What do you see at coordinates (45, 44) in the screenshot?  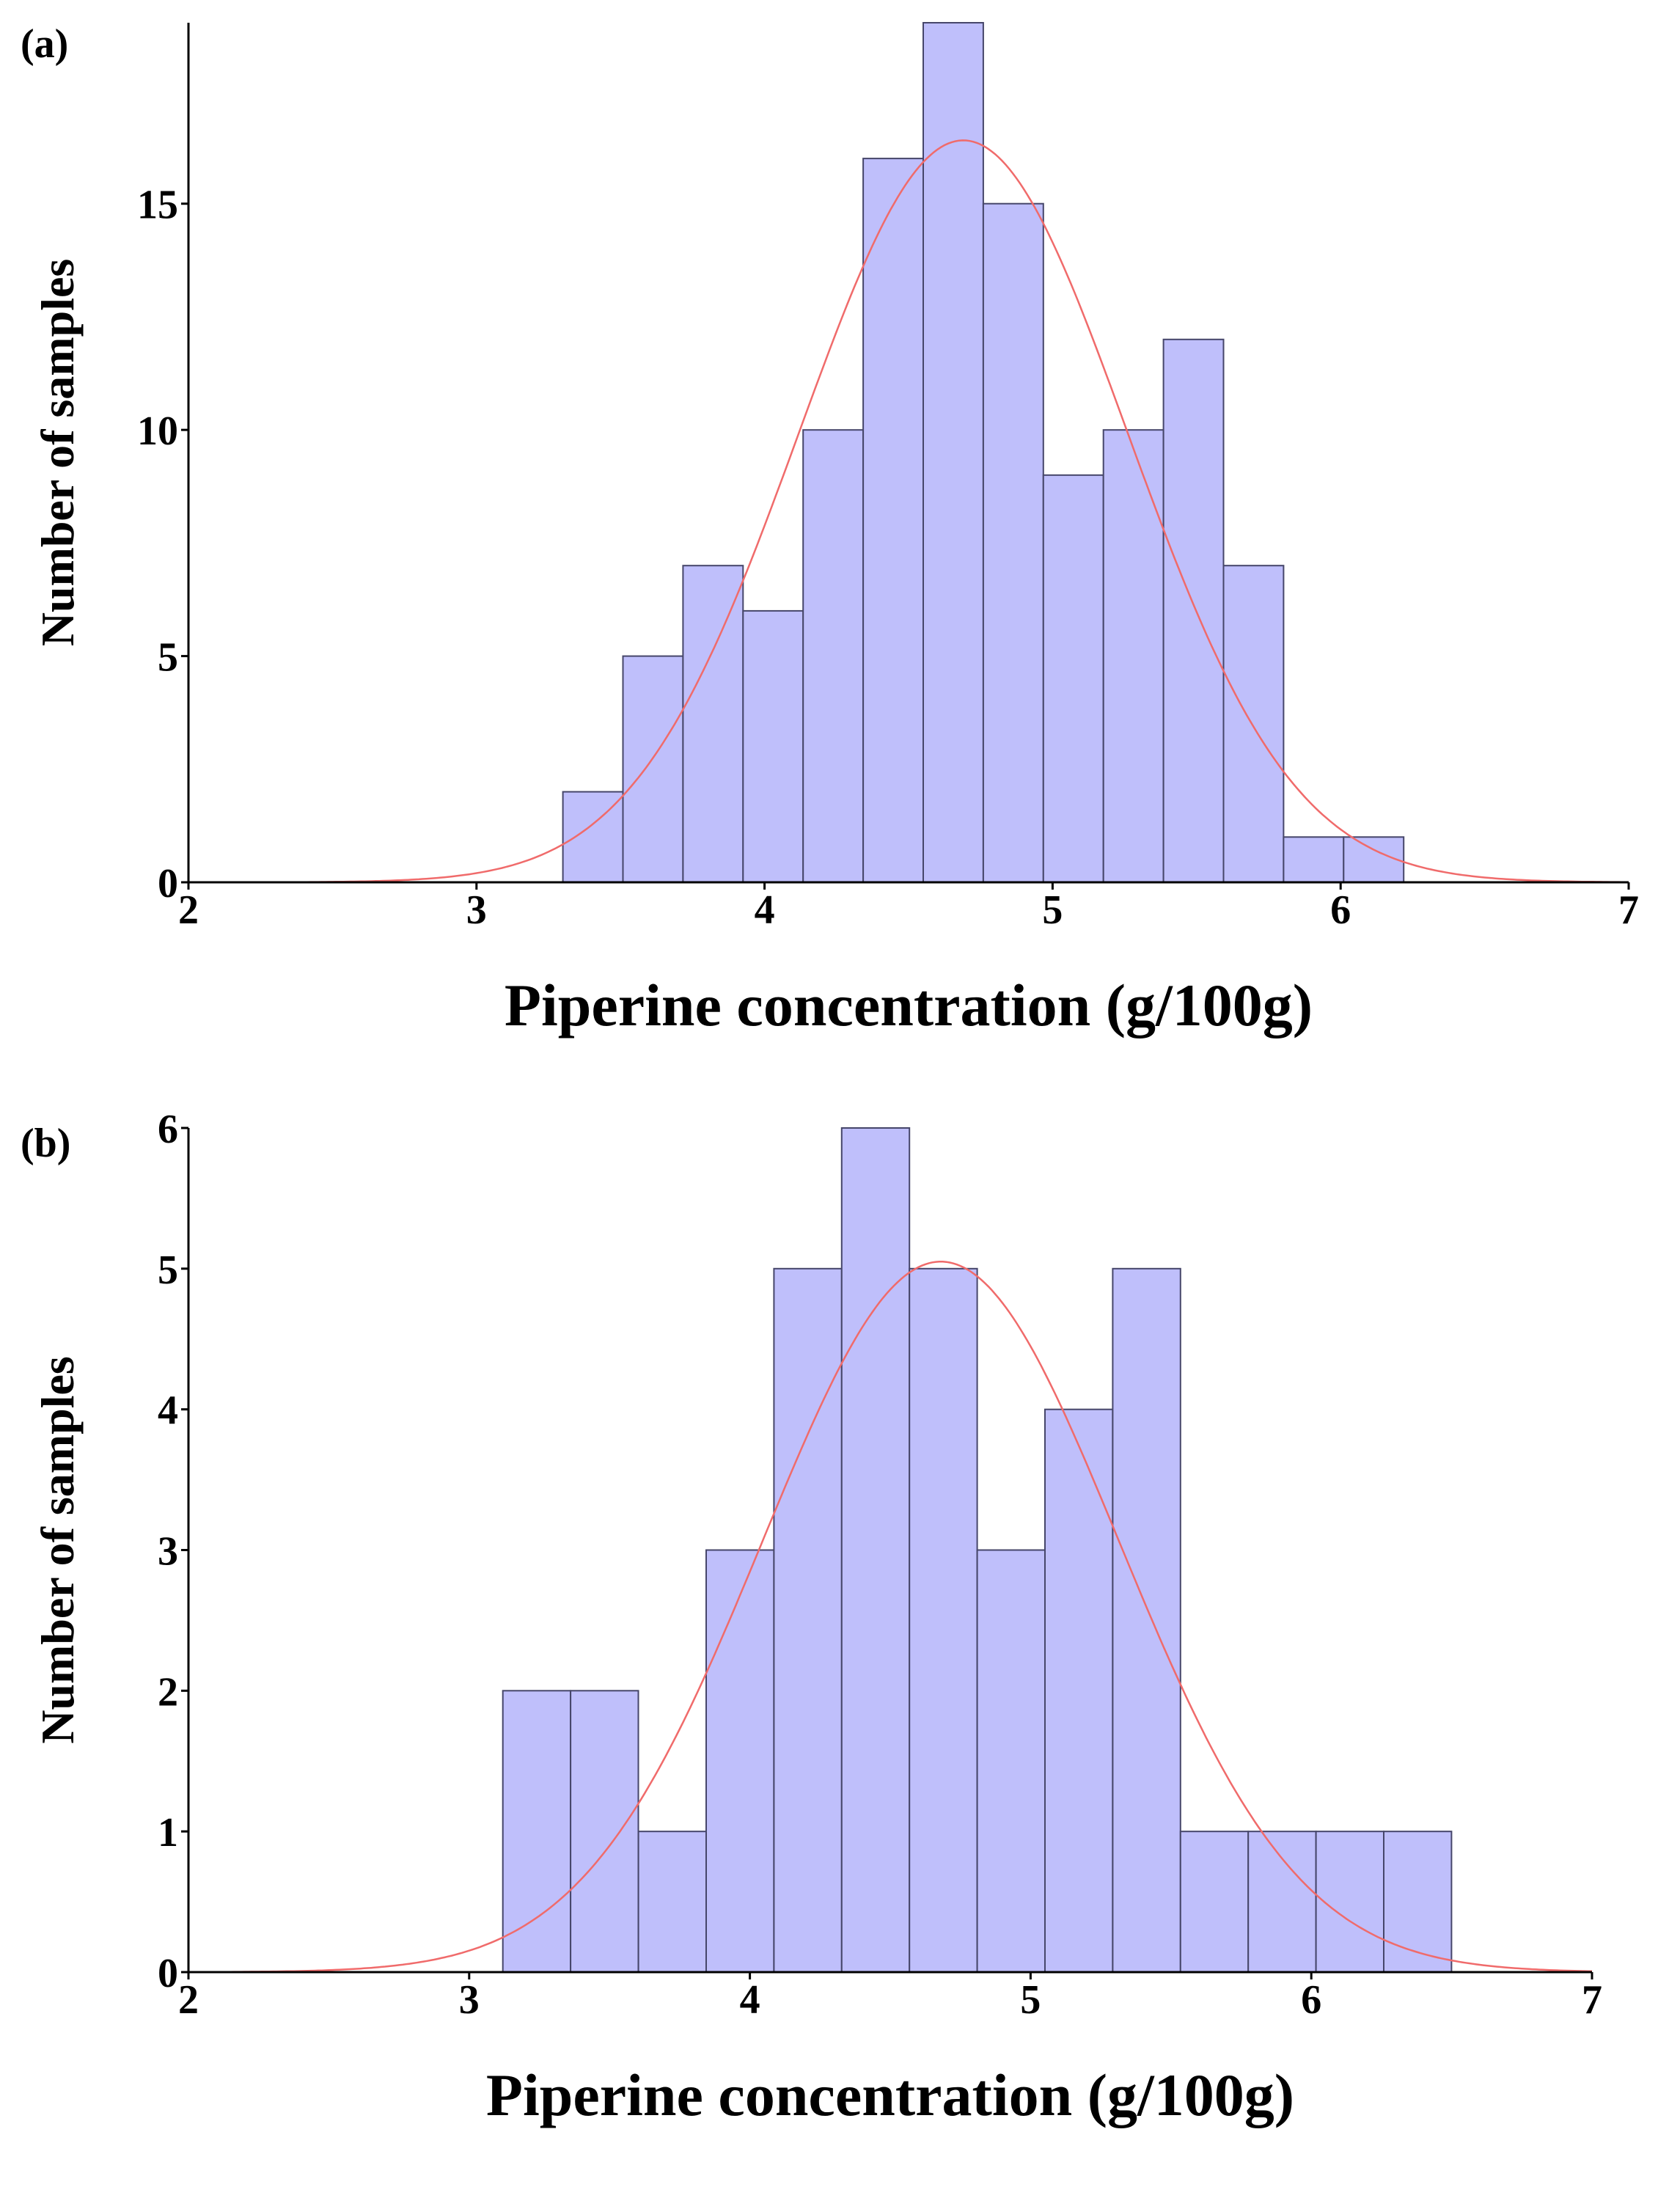 I see `panel-label: (a)` at bounding box center [45, 44].